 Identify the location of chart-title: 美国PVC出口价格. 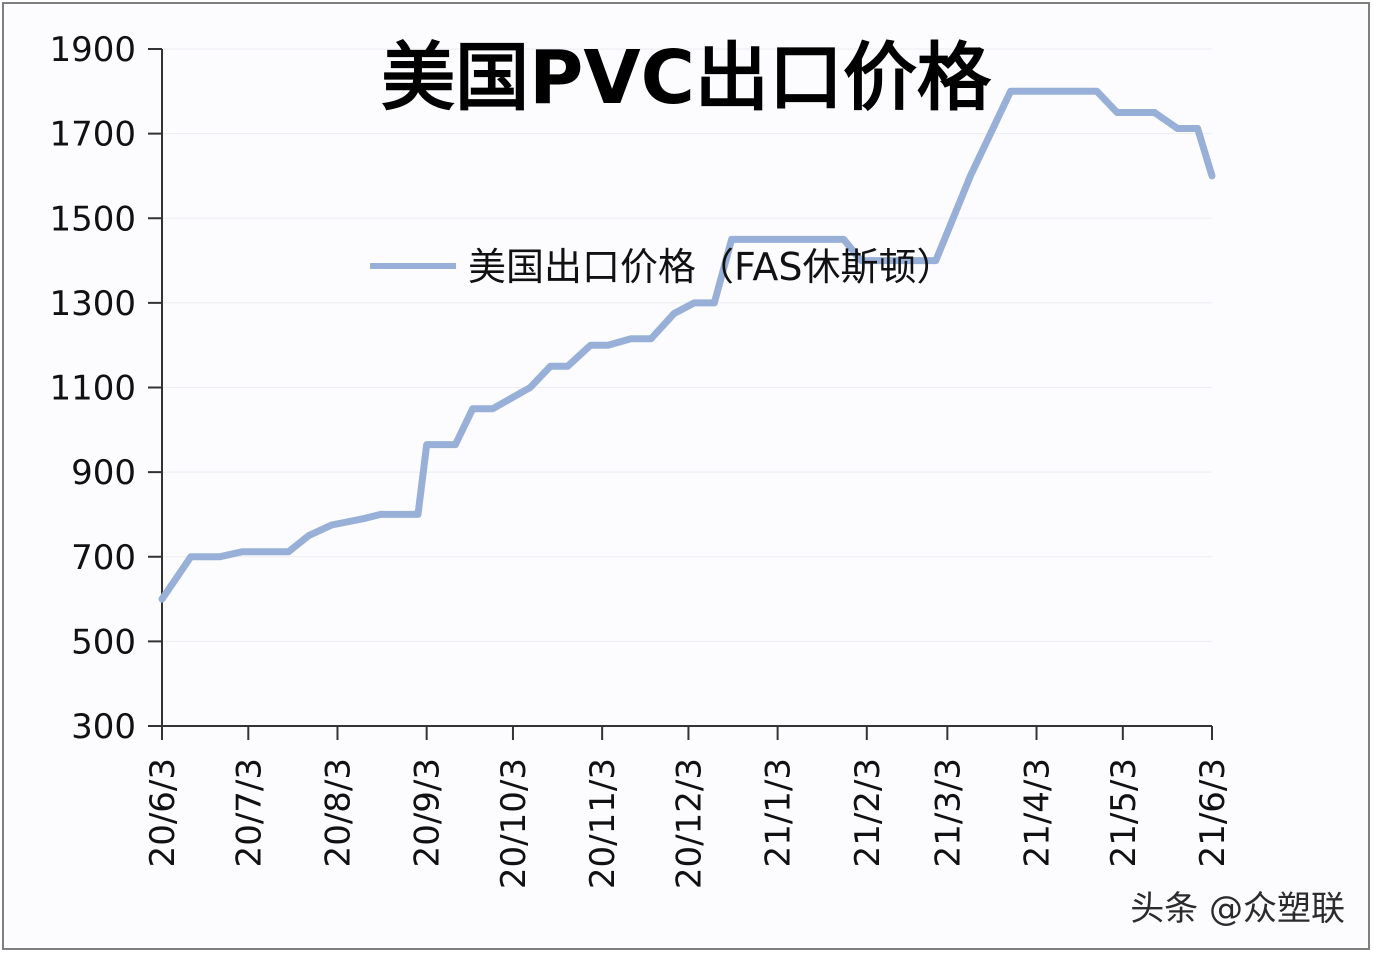
(686, 78).